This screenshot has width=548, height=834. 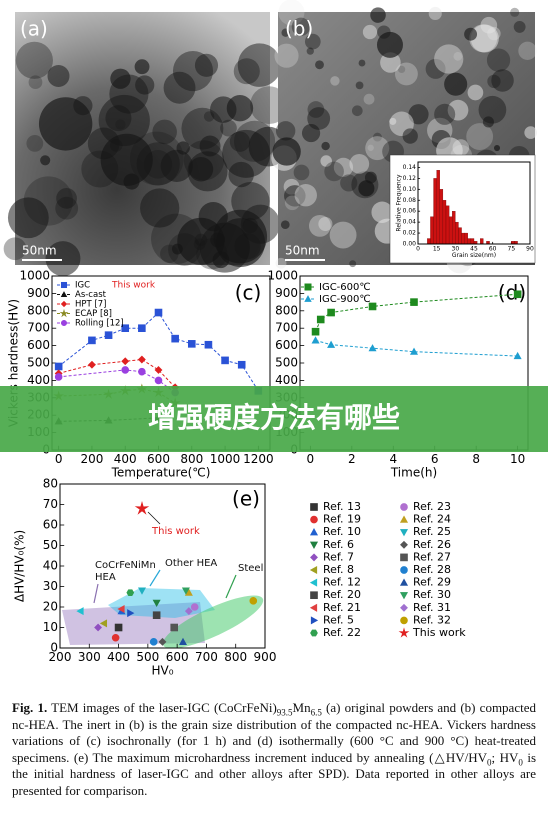 I want to click on y-tick-label: 0.00, so click(x=410, y=244).